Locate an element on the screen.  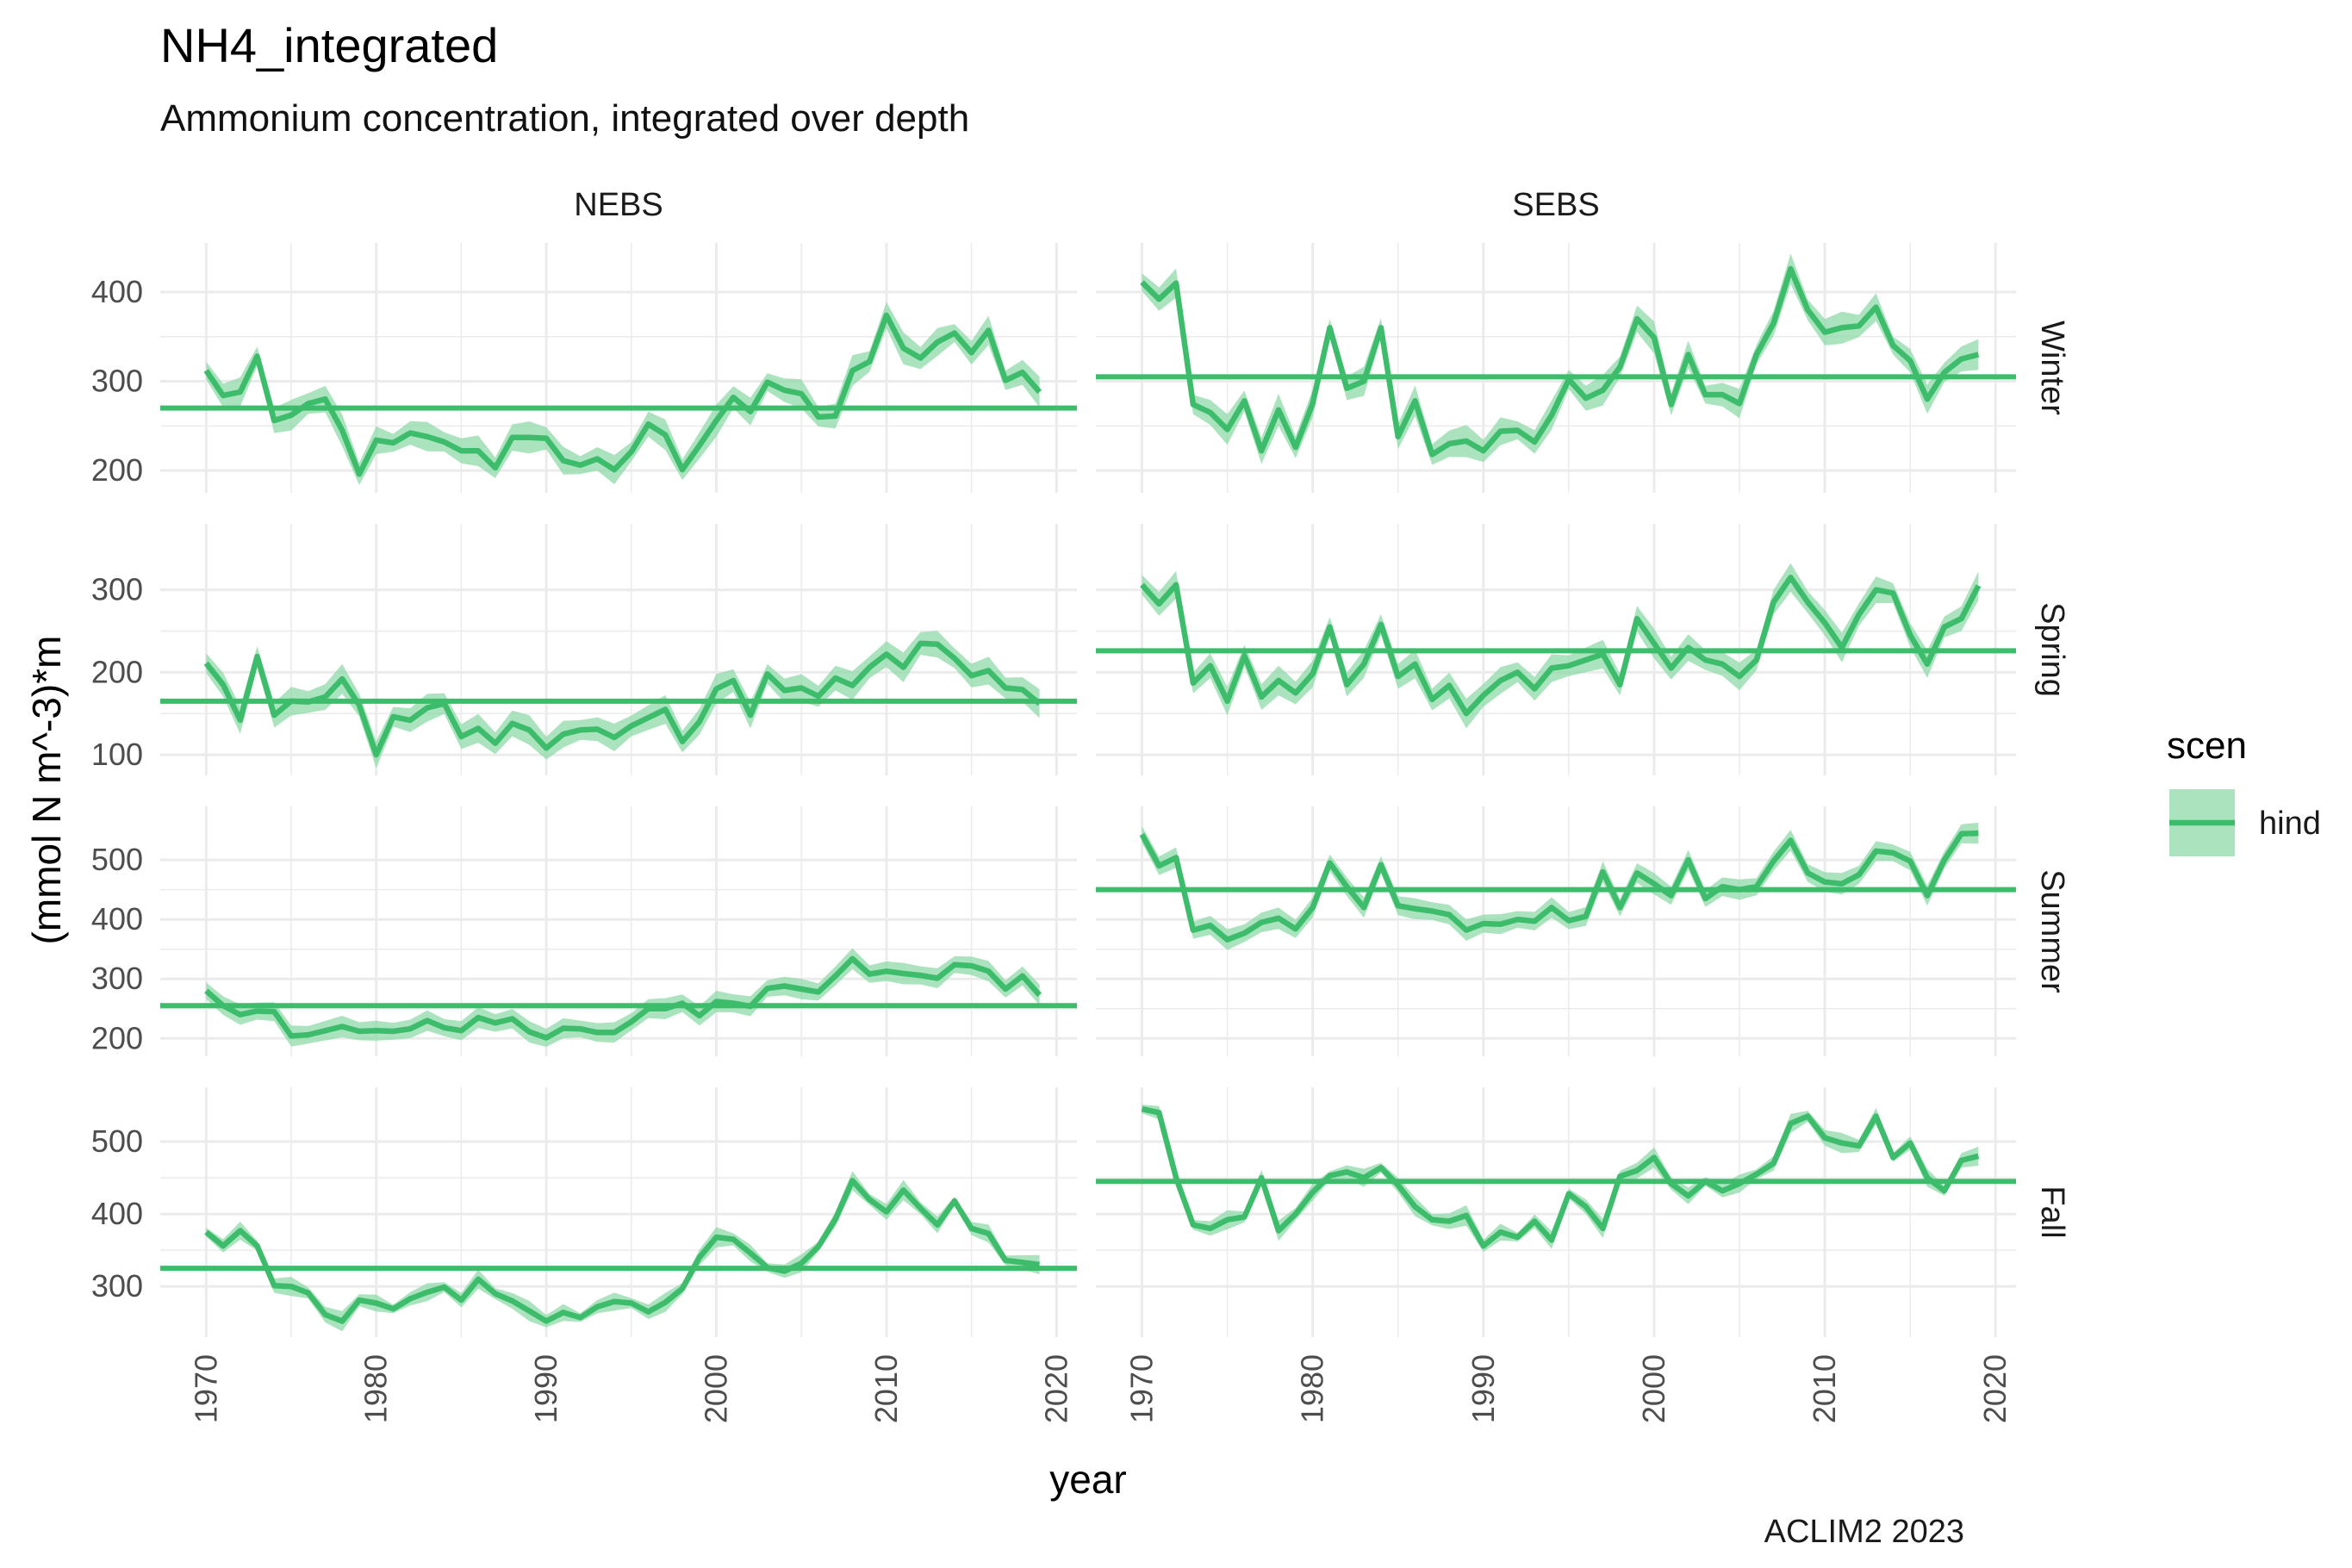
panel-sebs-winter is located at coordinates (1556, 368).